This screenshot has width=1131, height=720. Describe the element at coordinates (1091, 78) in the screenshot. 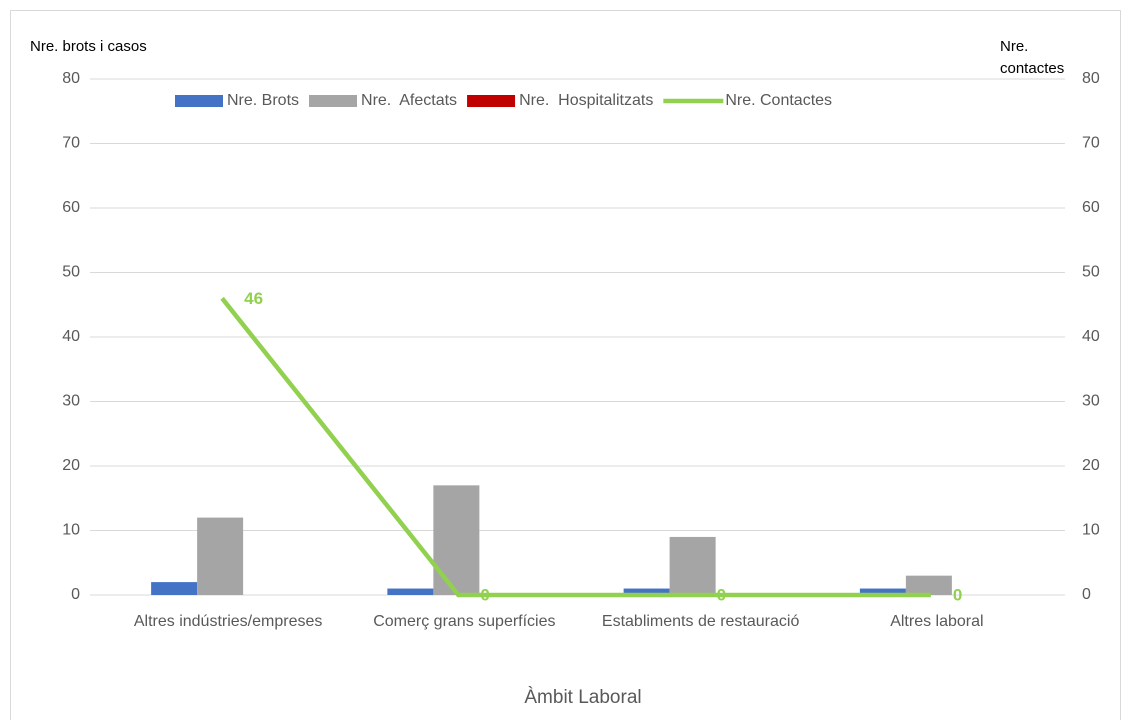

I see `y2-tick-label: 80` at that location.